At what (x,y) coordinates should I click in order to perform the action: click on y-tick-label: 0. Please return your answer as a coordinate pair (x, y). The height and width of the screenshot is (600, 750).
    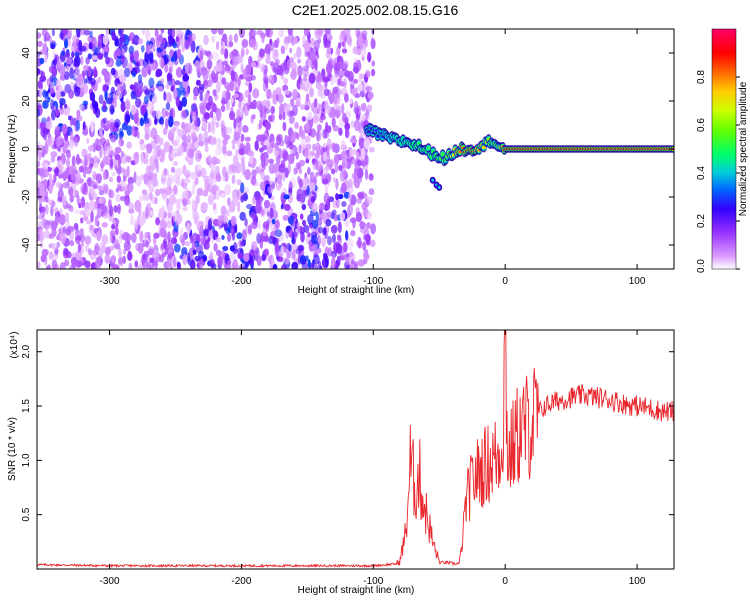
    Looking at the image, I should click on (26, 149).